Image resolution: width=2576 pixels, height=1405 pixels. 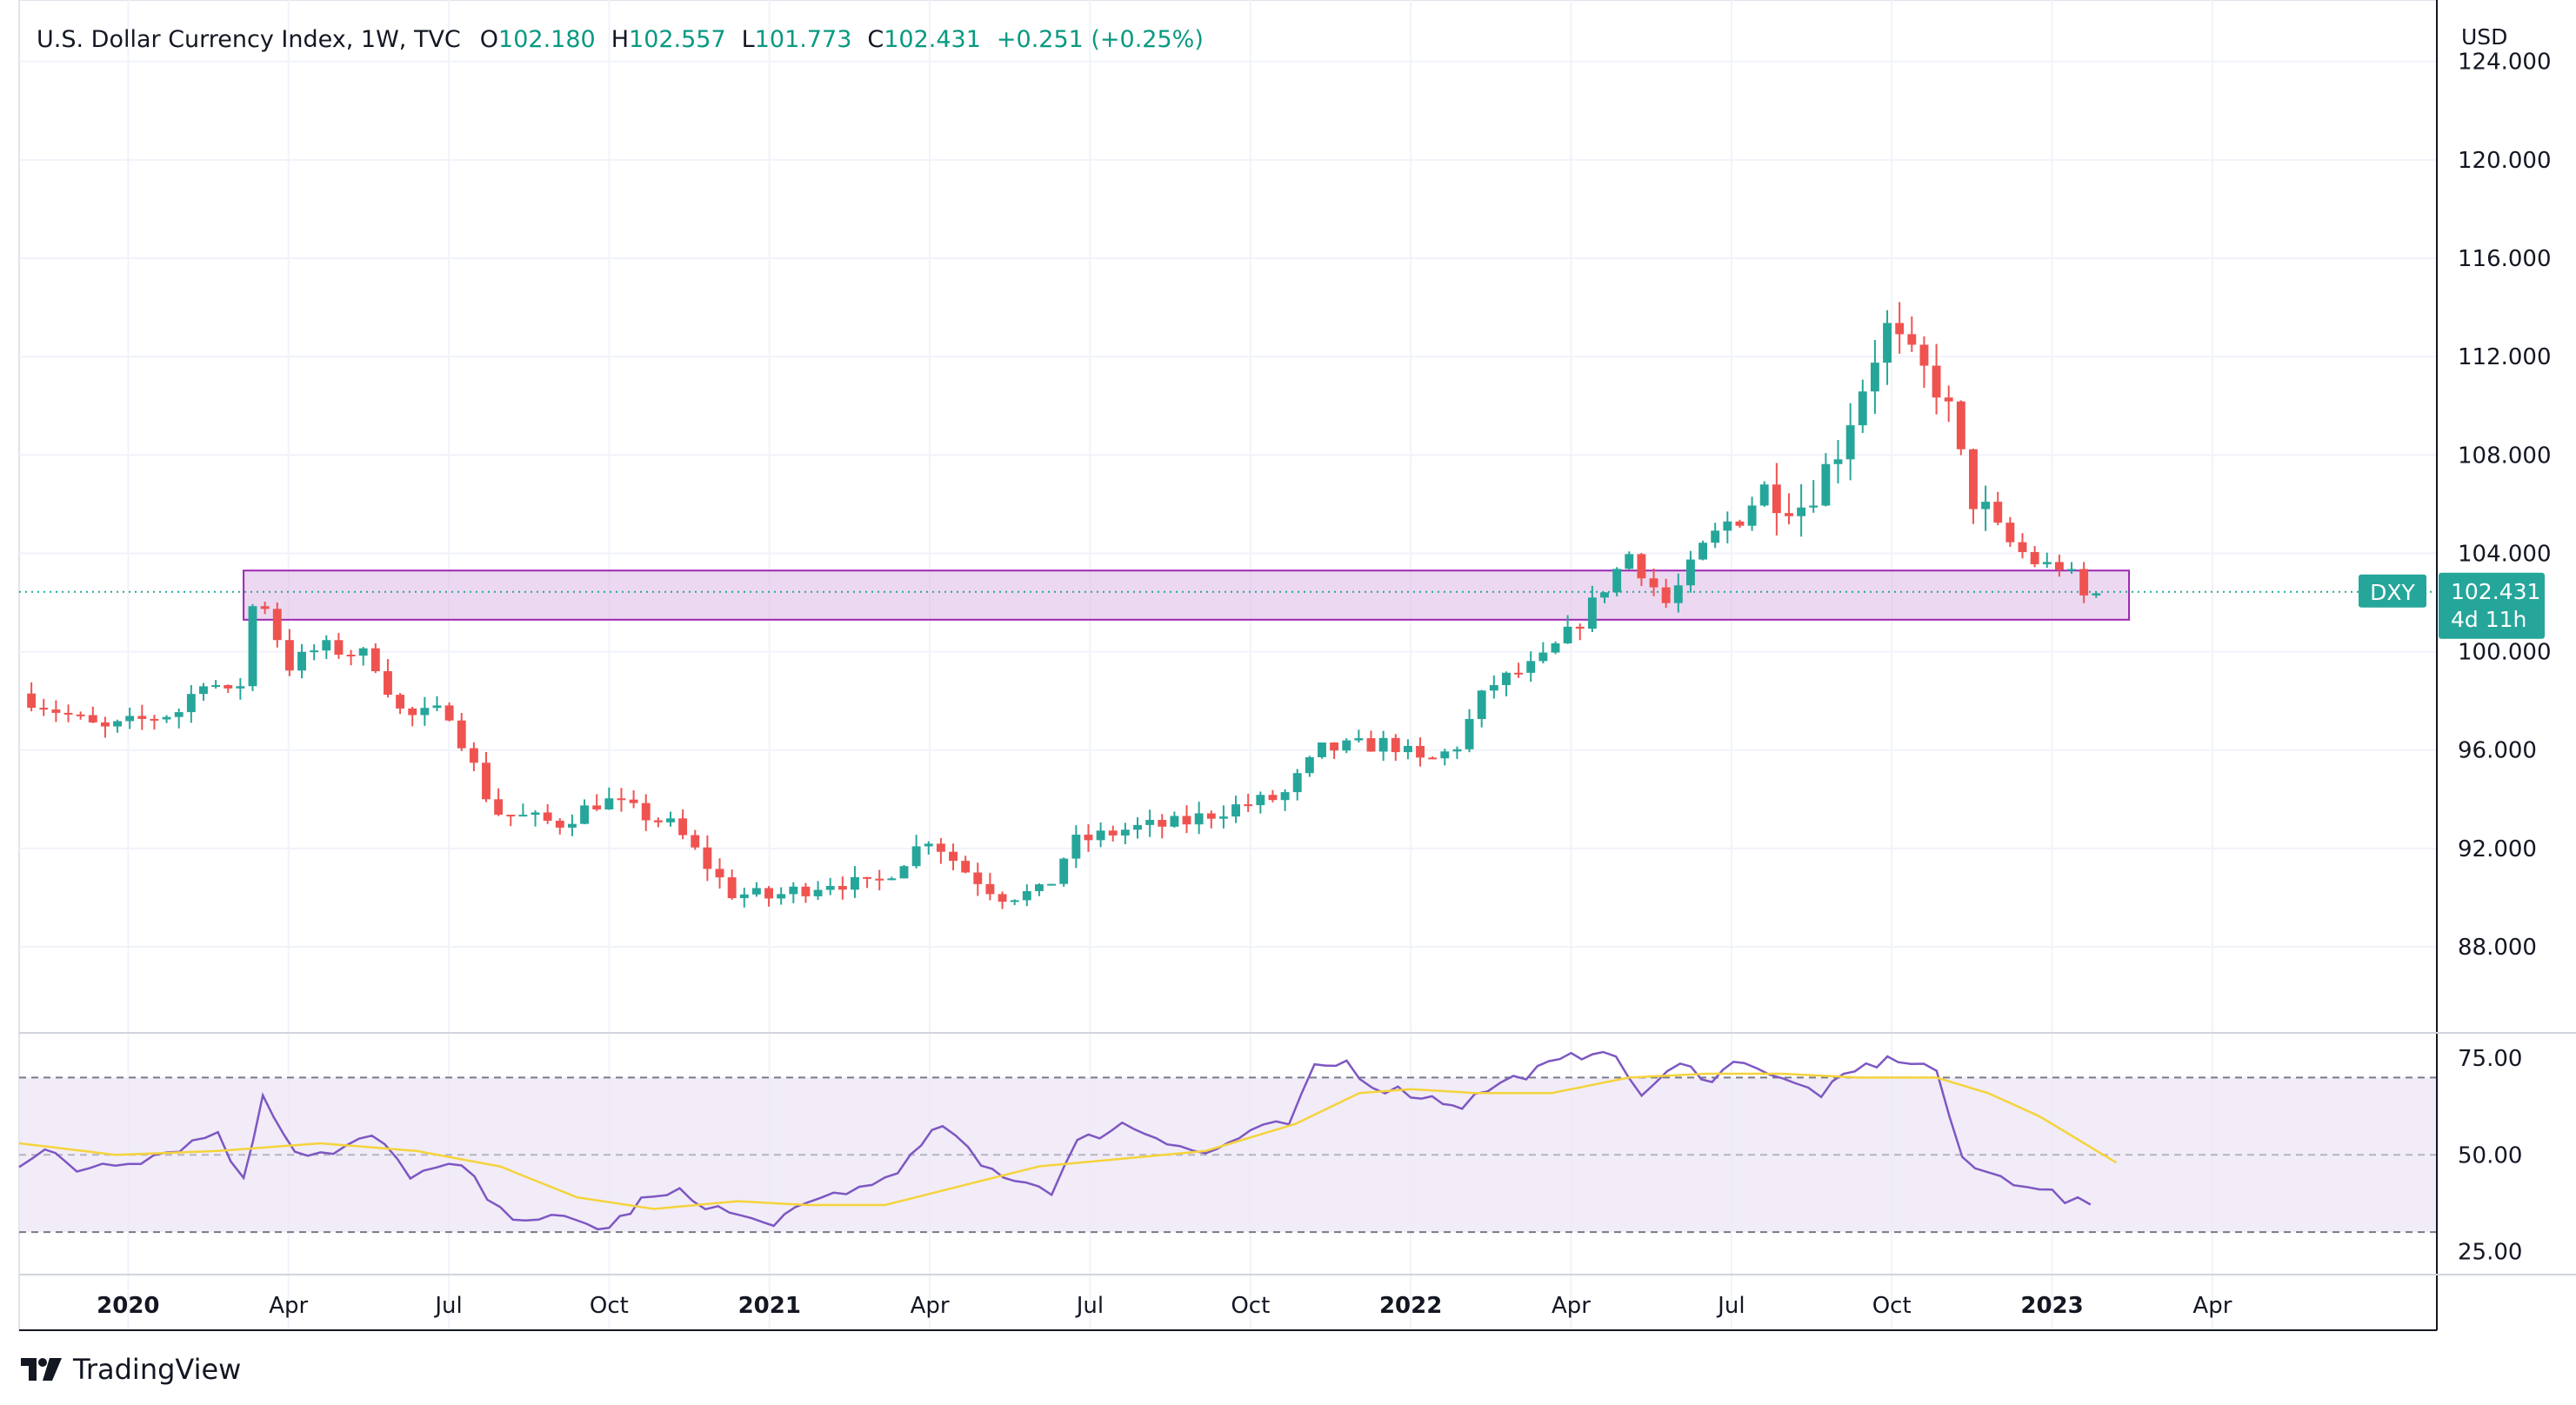 I want to click on high-label: H, so click(x=620, y=39).